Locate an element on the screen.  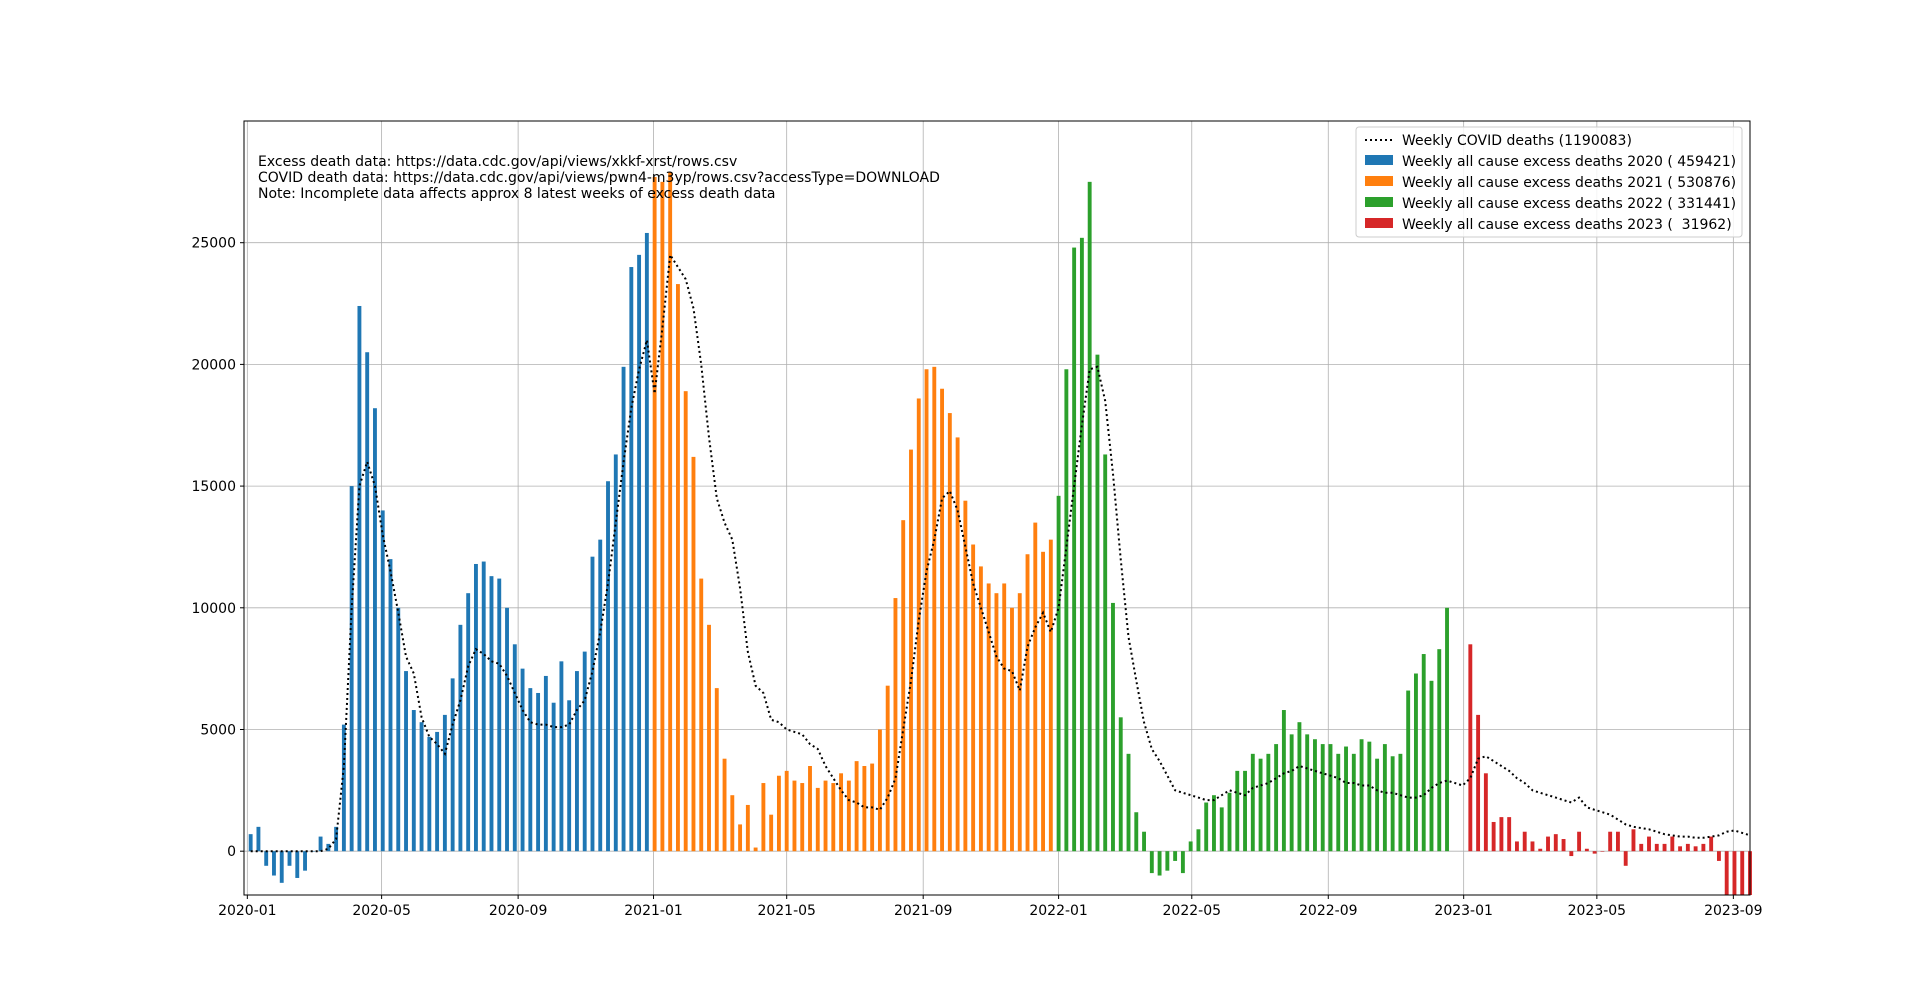
legend-frame is located at coordinates (1549, 182).